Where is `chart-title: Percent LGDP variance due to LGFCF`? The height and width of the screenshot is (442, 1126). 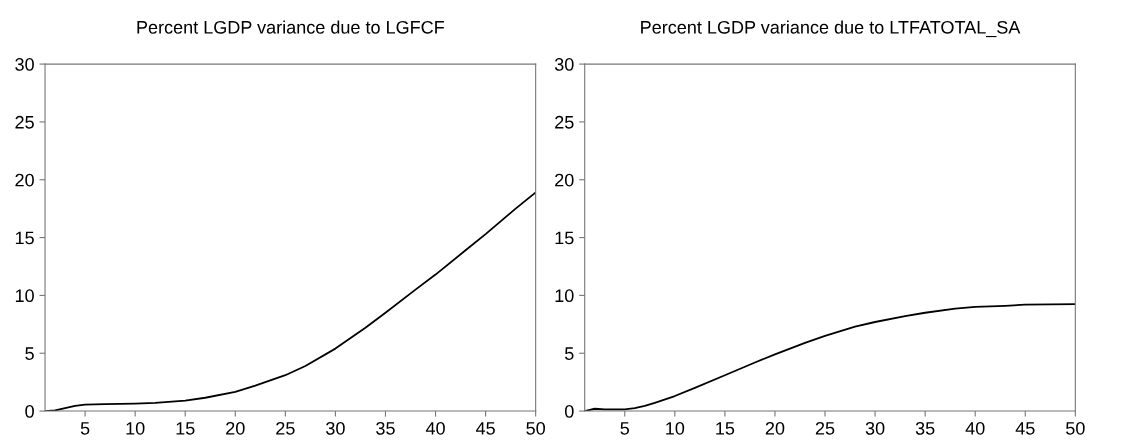 chart-title: Percent LGDP variance due to LGFCF is located at coordinates (291, 27).